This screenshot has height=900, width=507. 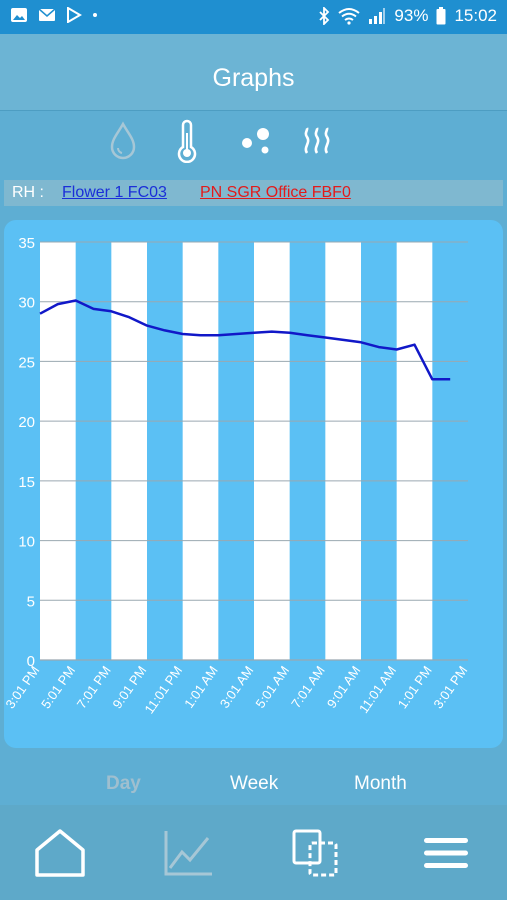 I want to click on play-store-icon, so click(x=74, y=15).